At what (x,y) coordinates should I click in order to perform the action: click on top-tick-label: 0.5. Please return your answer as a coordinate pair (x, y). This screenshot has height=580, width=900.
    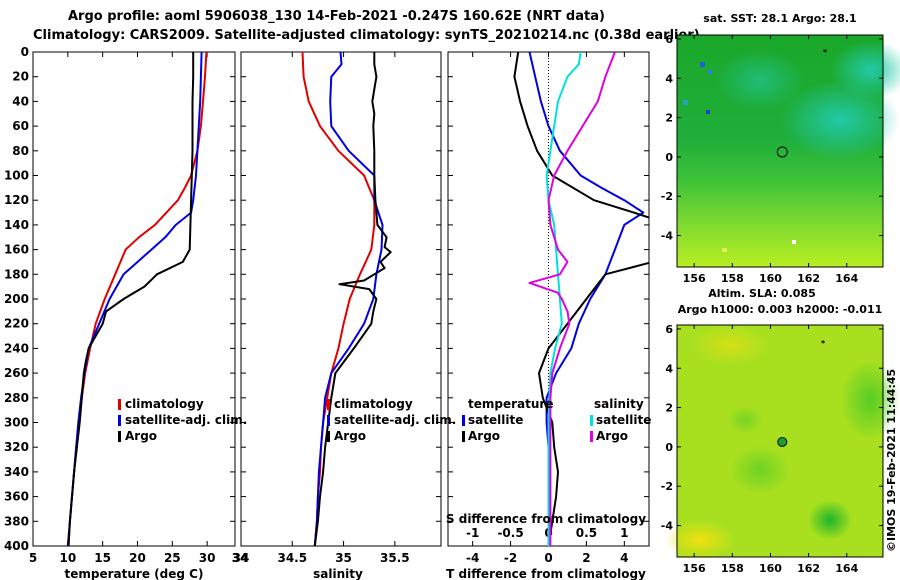
    Looking at the image, I should click on (586, 533).